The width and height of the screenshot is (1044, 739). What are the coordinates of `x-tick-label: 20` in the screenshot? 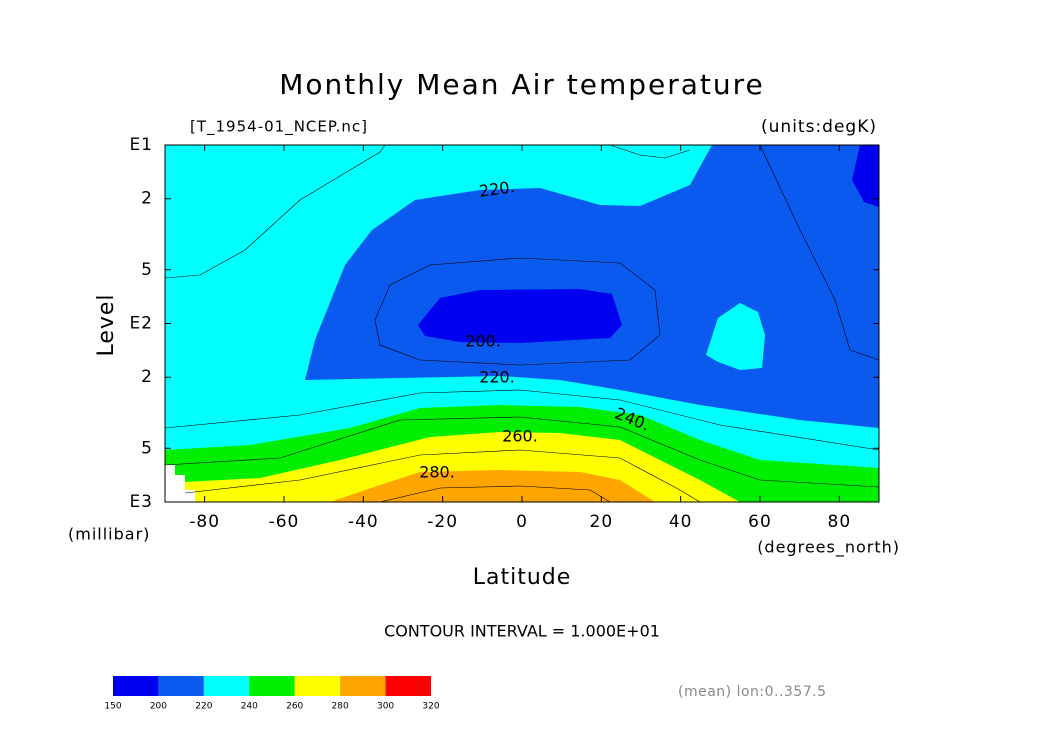 It's located at (602, 522).